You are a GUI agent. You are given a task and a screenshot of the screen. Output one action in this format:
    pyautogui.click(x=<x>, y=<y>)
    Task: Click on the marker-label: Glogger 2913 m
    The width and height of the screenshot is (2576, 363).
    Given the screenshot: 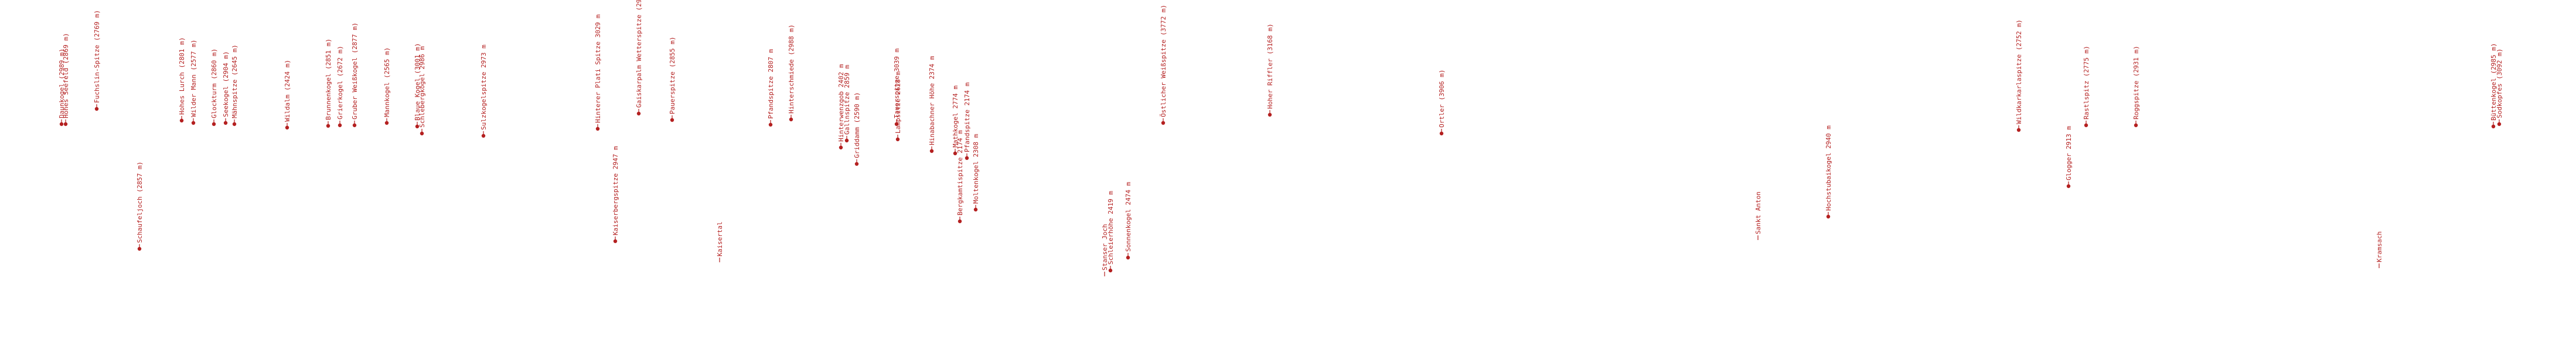 What is the action you would take?
    pyautogui.click(x=2069, y=153)
    